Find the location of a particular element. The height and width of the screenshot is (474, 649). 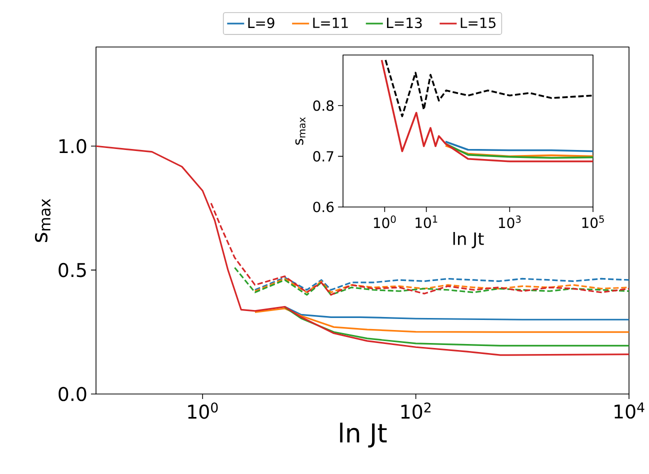

x-tick-label: 10$^{5}$ is located at coordinates (593, 221).